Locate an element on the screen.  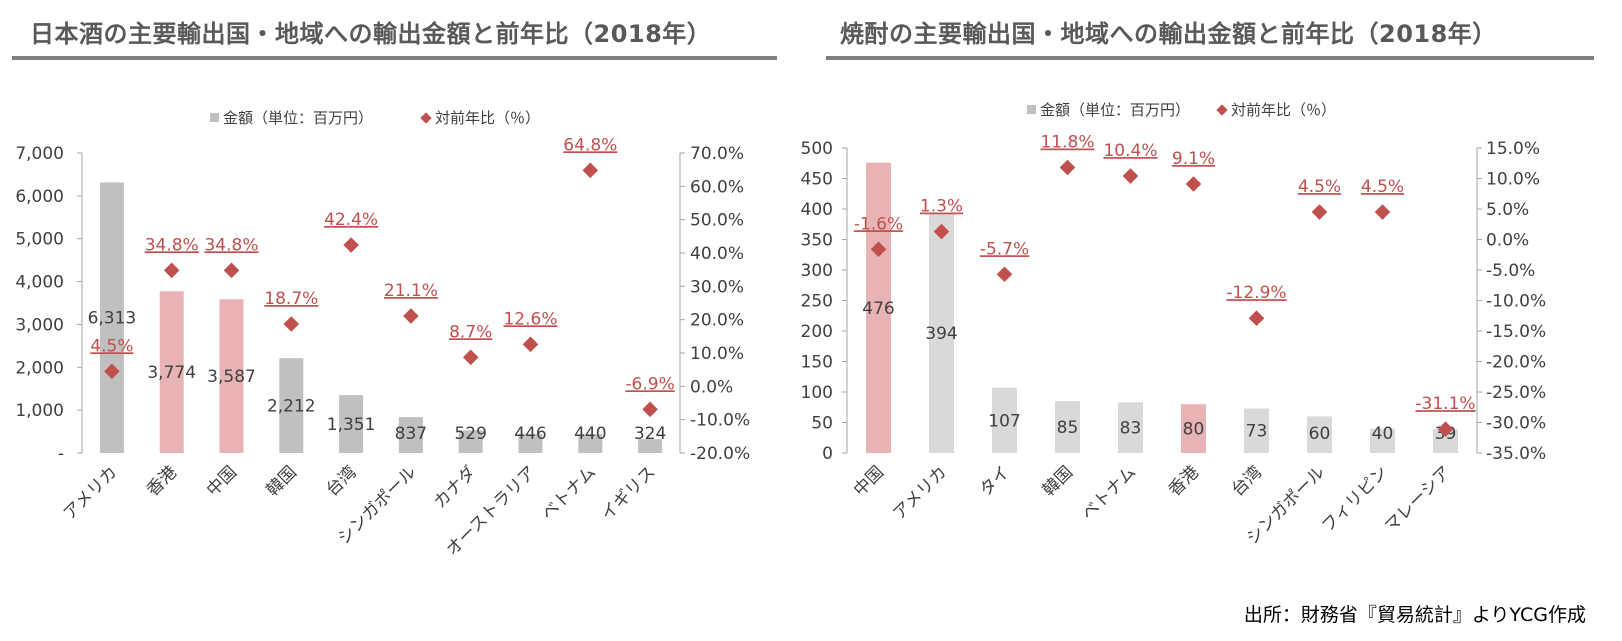
sake-right-tick-label: 60.0% is located at coordinates (717, 187).